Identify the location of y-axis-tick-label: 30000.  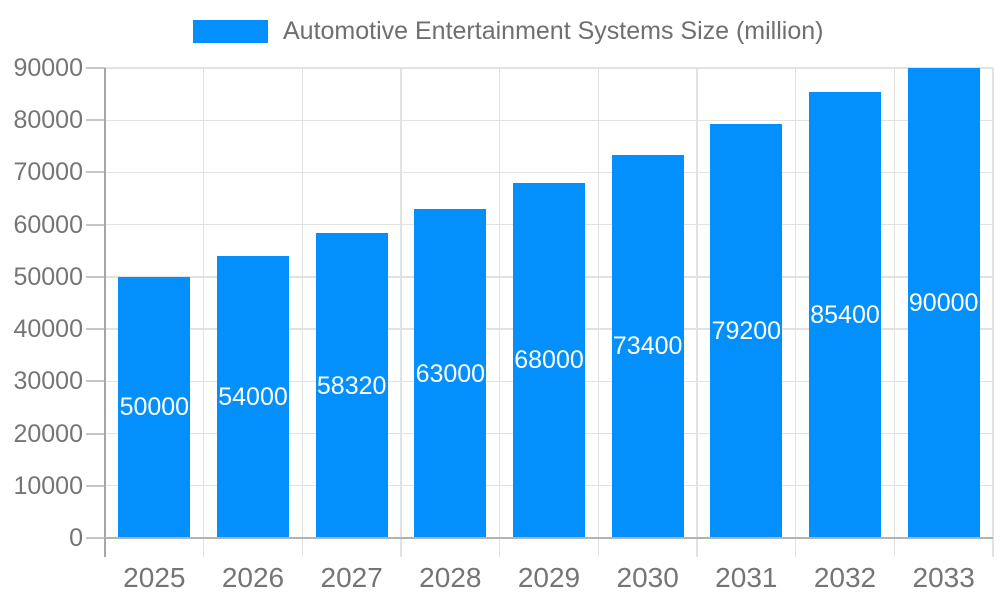
(48, 381).